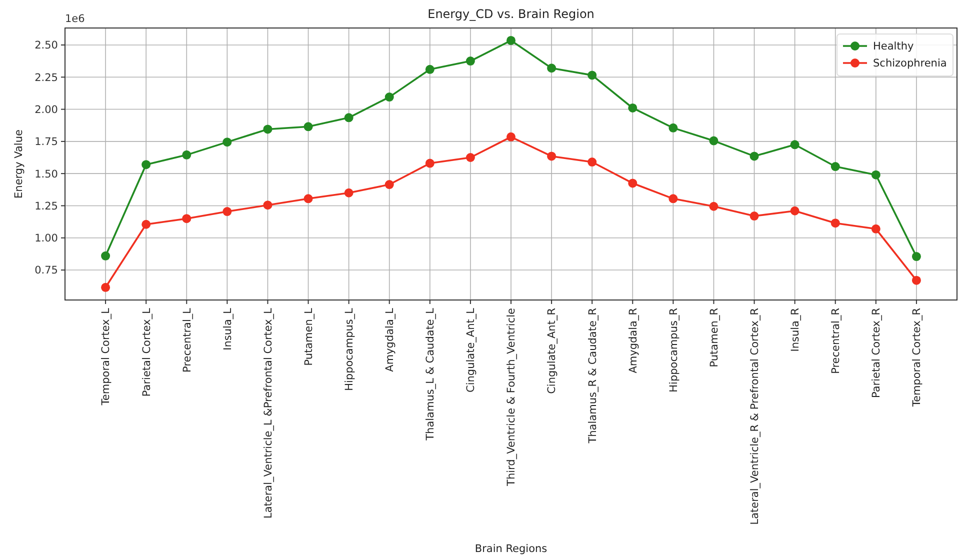 The width and height of the screenshot is (961, 557). I want to click on x-tick-label: Amygdala_R, so click(633, 341).